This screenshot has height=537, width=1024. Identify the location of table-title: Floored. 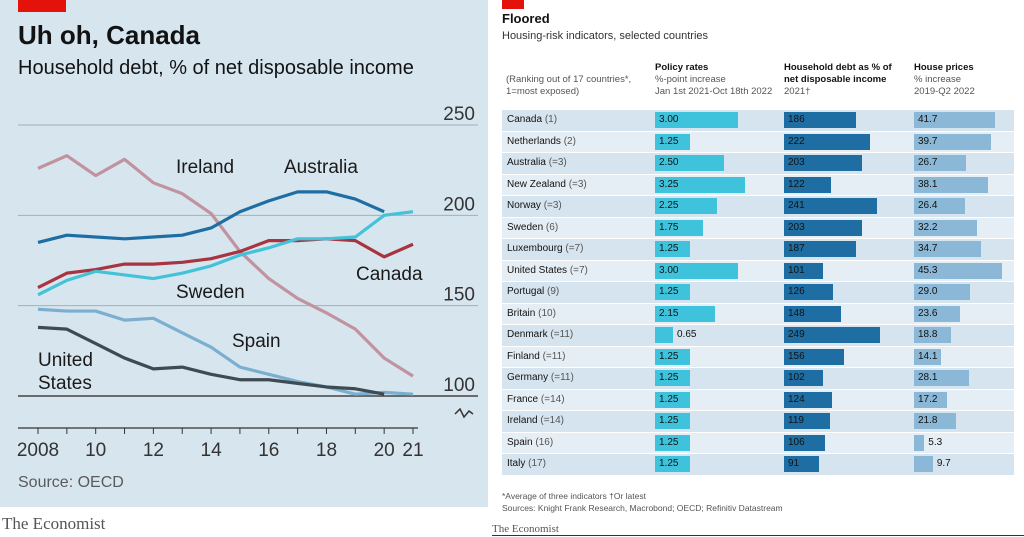
(526, 18).